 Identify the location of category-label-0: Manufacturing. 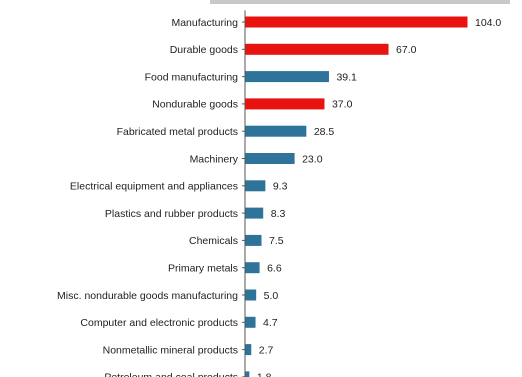
(204, 23).